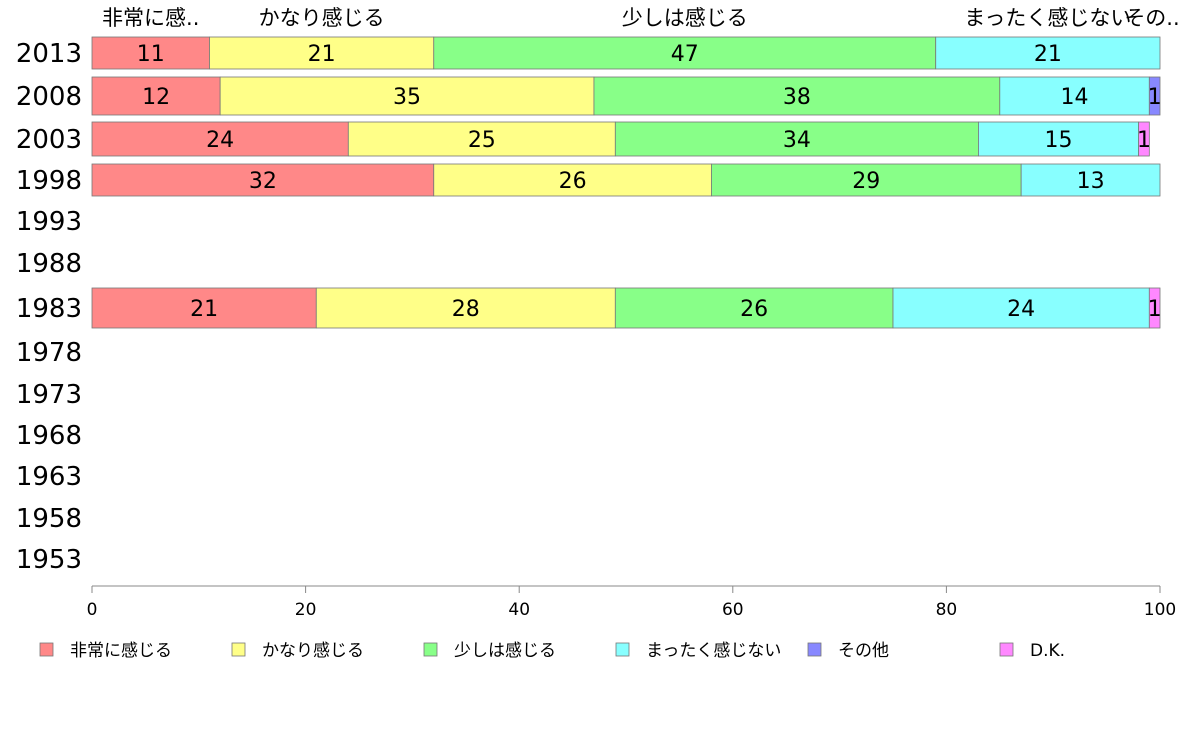 The width and height of the screenshot is (1188, 736). I want to click on top-category-label: かなり感じる, so click(322, 18).